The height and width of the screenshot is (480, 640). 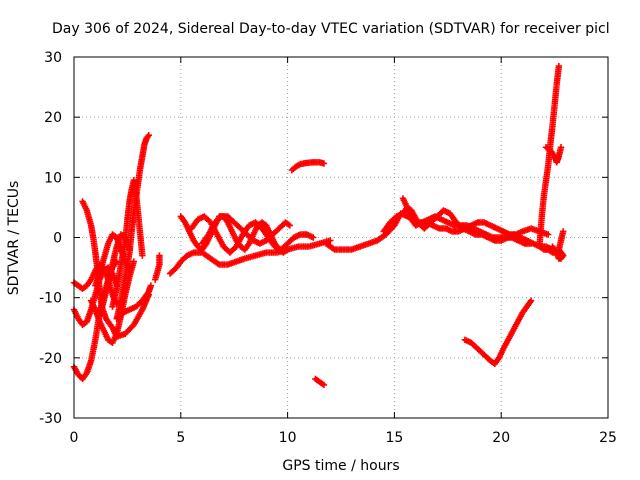 What do you see at coordinates (558, 245) in the screenshot?
I see `series-track-y` at bounding box center [558, 245].